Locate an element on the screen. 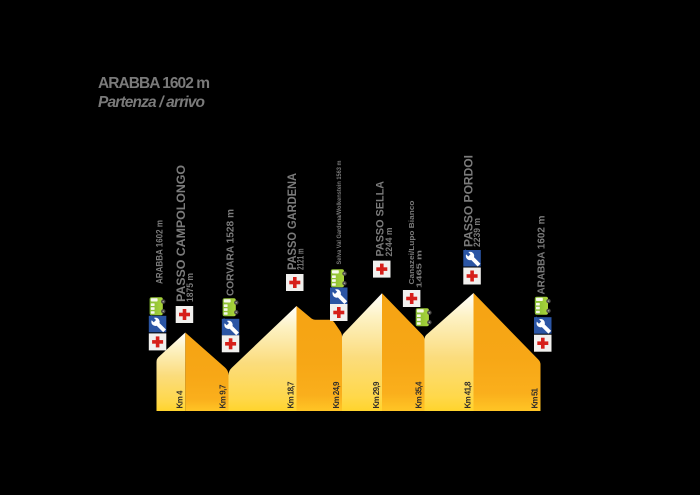  svg-text: Canazei/Lupo Bianco is located at coordinates (412, 243).